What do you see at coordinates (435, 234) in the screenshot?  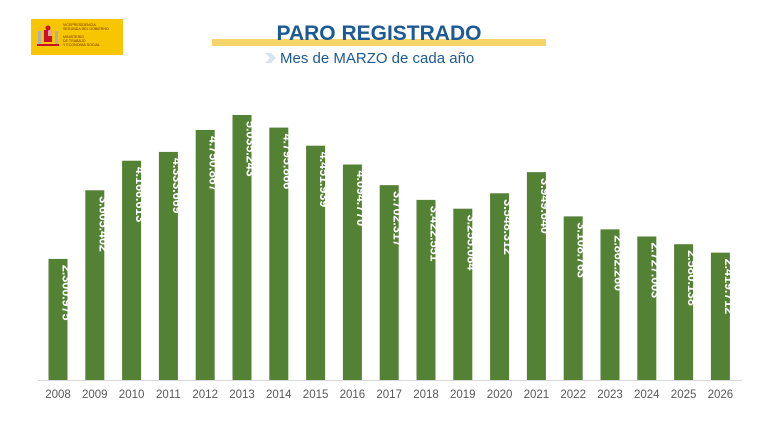 I see `data-label: 3.422.551` at bounding box center [435, 234].